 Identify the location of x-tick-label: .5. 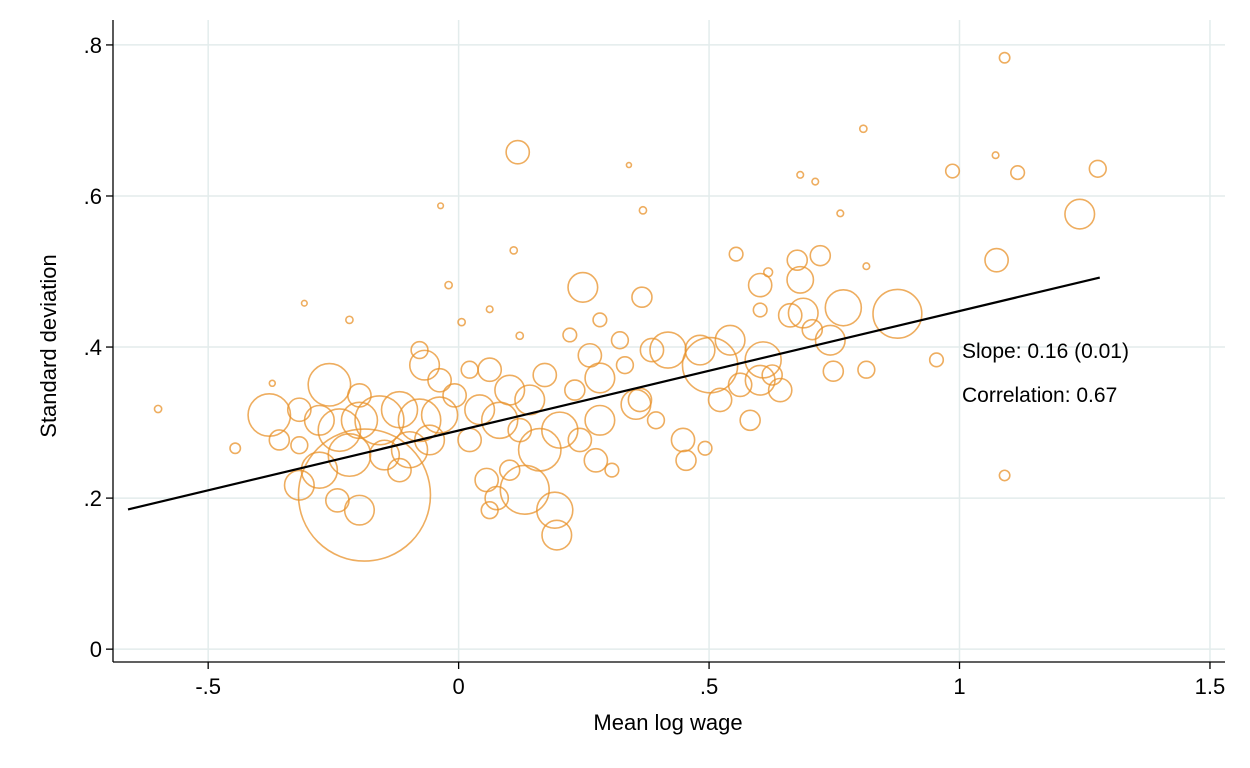
(709, 686).